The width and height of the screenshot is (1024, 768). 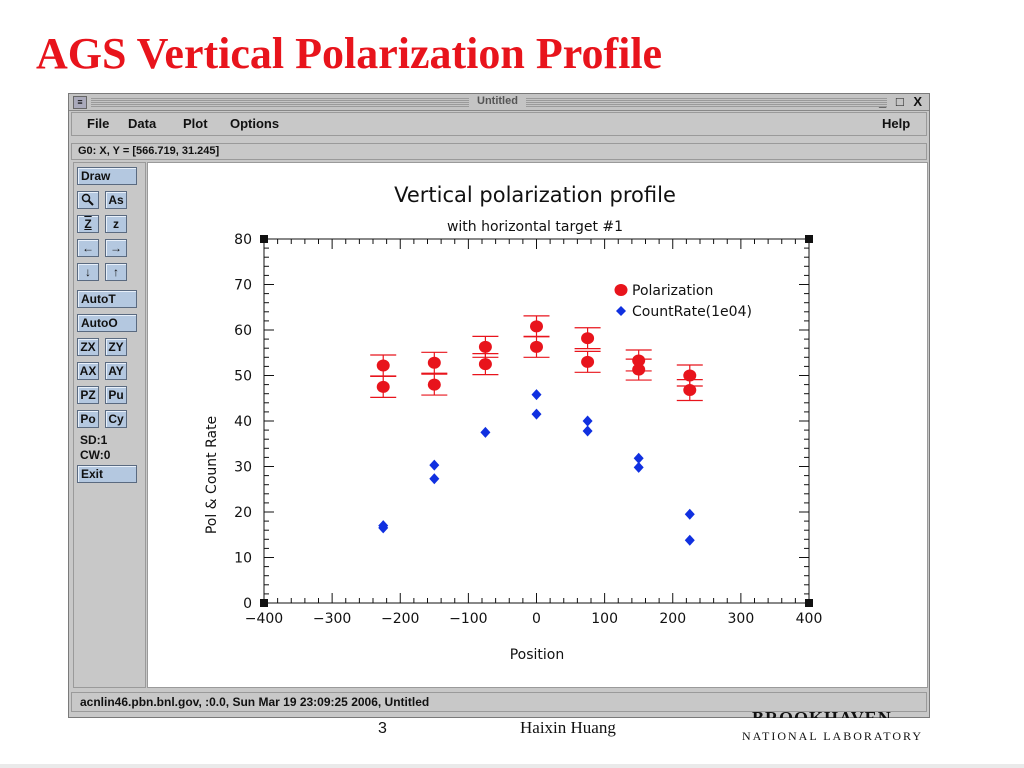 What do you see at coordinates (741, 619) in the screenshot?
I see `x-tick-label: 300` at bounding box center [741, 619].